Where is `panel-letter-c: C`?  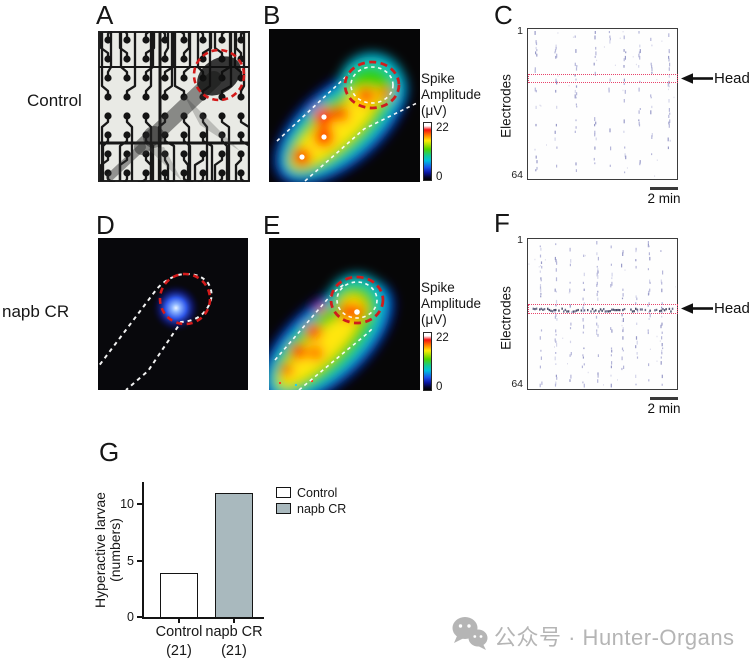 panel-letter-c: C is located at coordinates (503, 15).